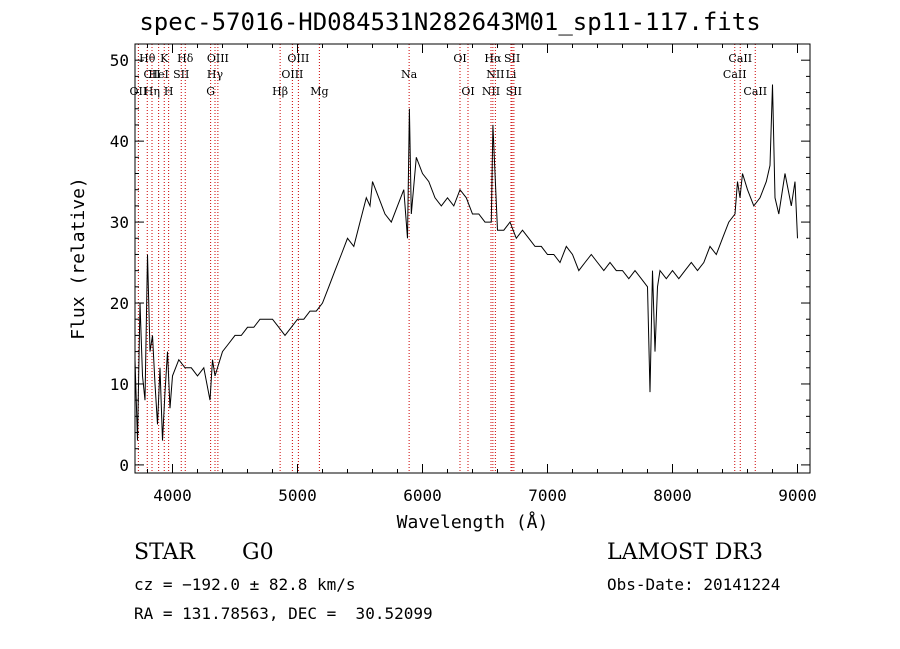 The image size is (900, 649). I want to click on spectral-line-label: CII, so click(151, 74).